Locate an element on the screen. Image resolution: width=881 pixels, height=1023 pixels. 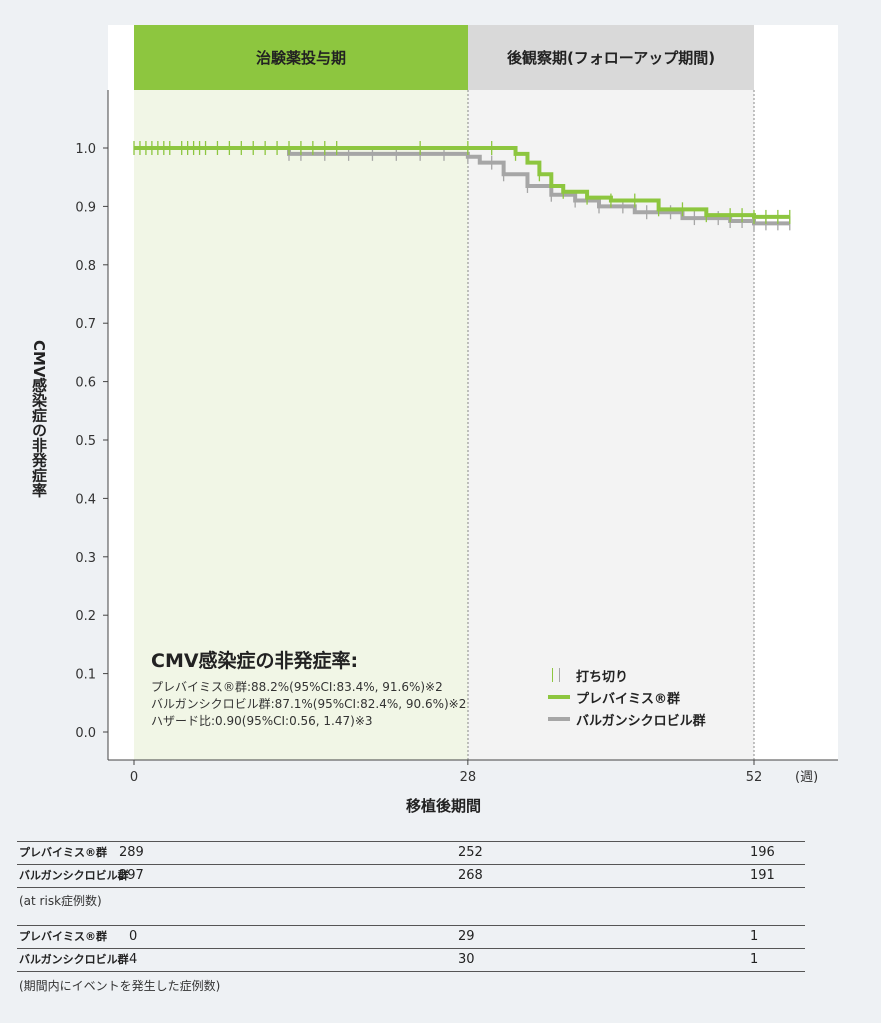
series-layer is located at coordinates (462, 186).